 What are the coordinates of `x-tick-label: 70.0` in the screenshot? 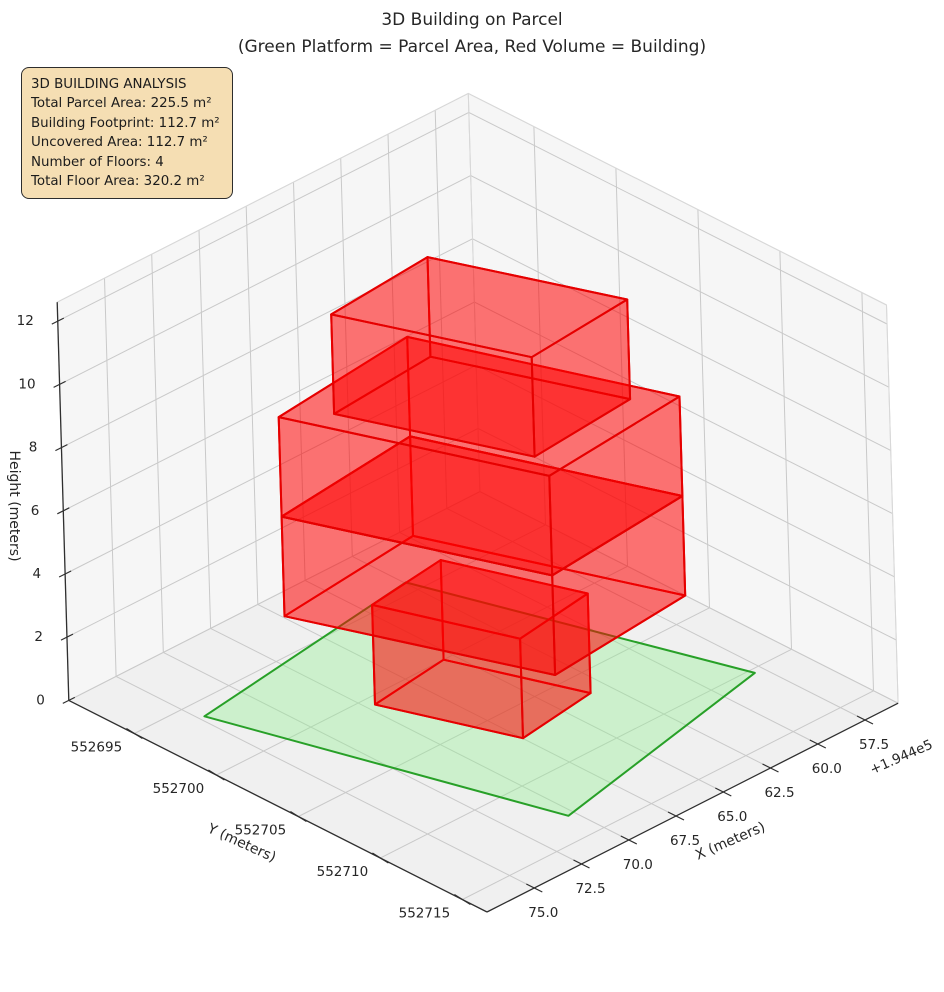 It's located at (638, 865).